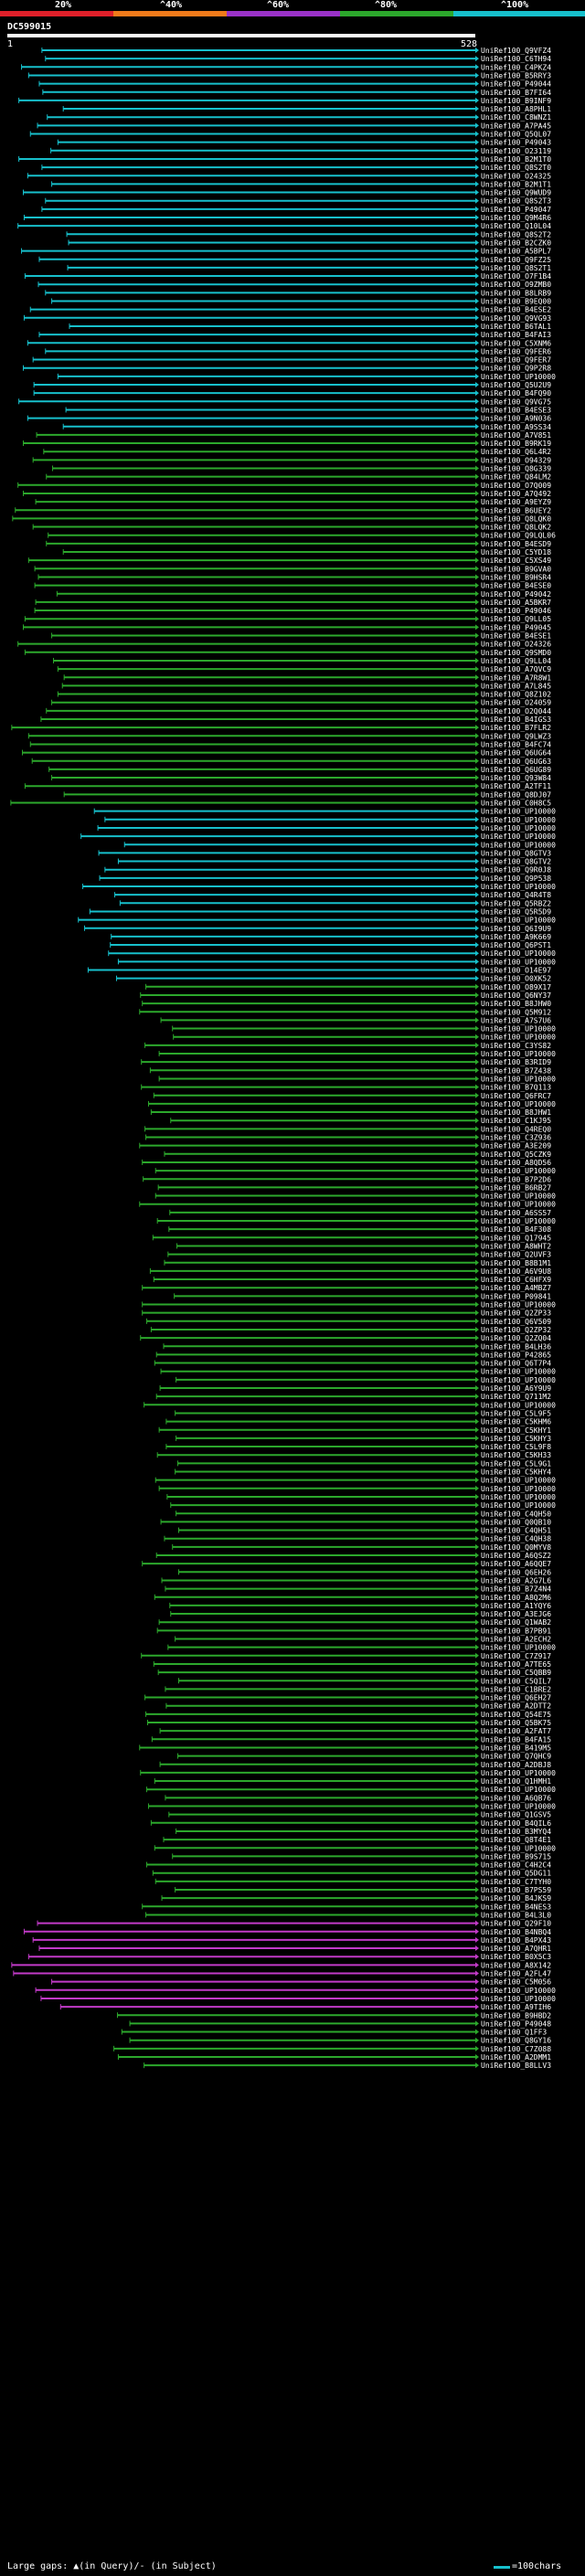 The width and height of the screenshot is (585, 2576). Describe the element at coordinates (516, 1246) in the screenshot. I see `hit-label-143: UniRef100_A8WHT2` at that location.